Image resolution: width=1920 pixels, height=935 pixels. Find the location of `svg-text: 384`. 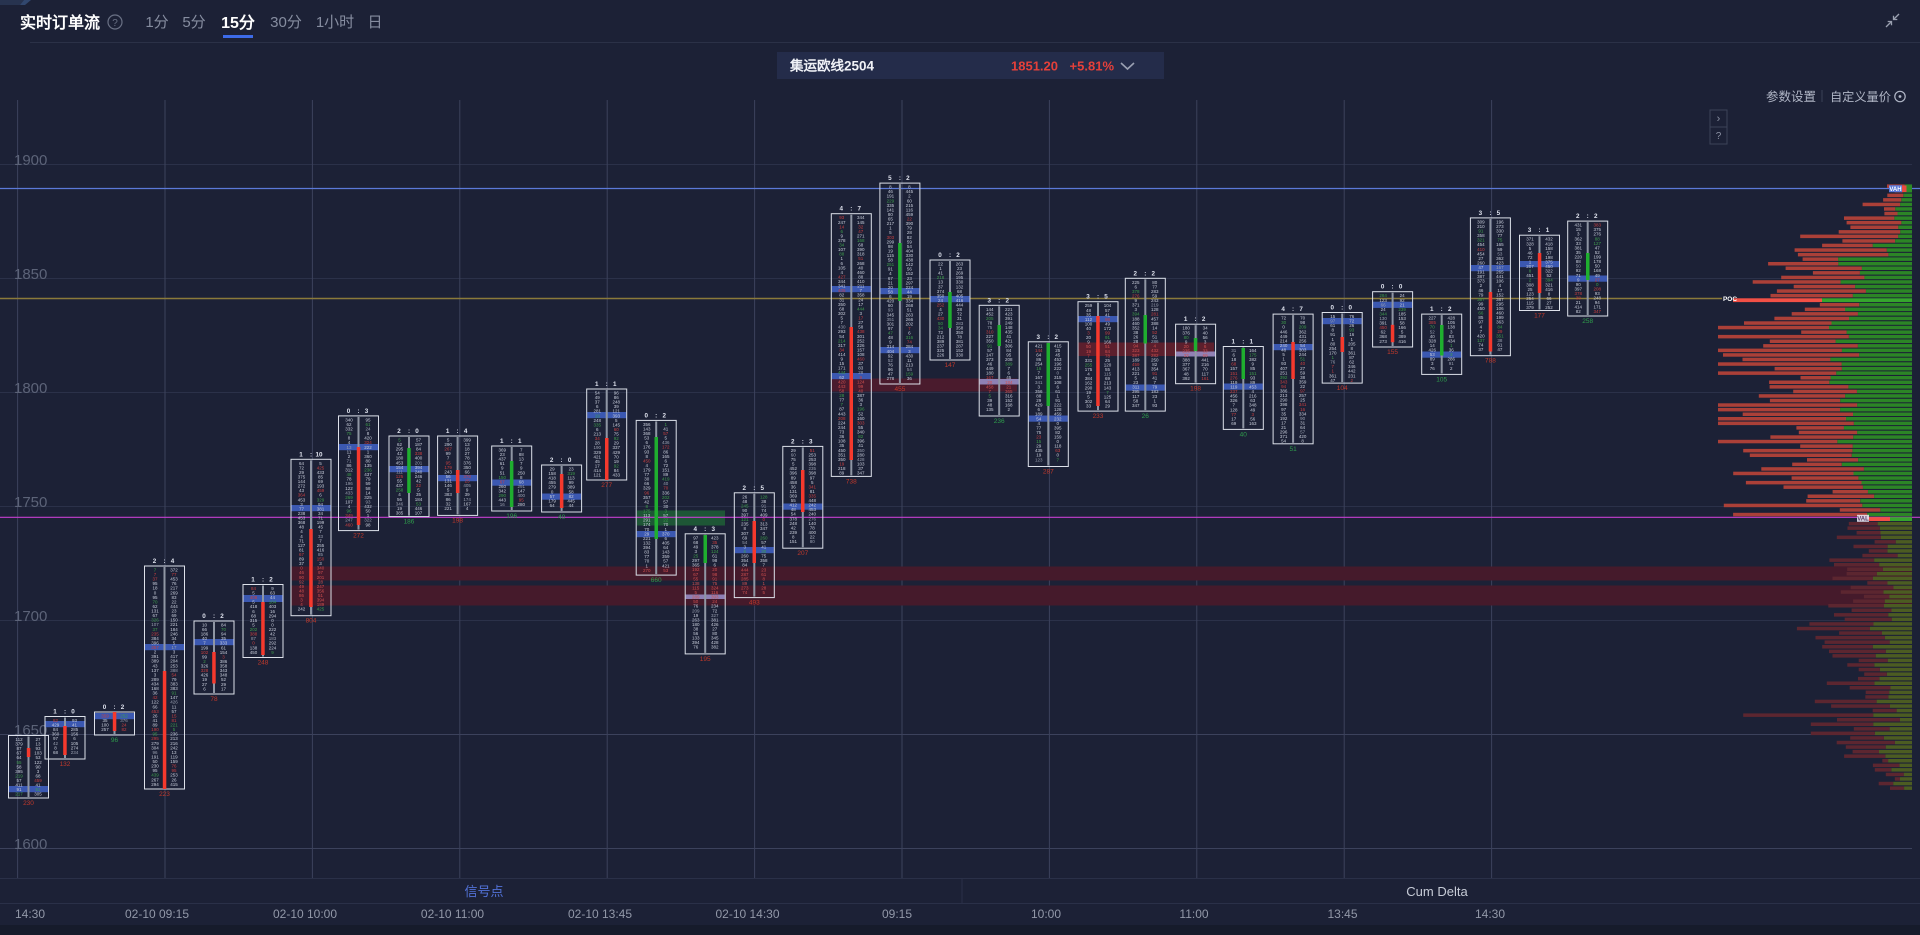

svg-text: 384 is located at coordinates (155, 638).